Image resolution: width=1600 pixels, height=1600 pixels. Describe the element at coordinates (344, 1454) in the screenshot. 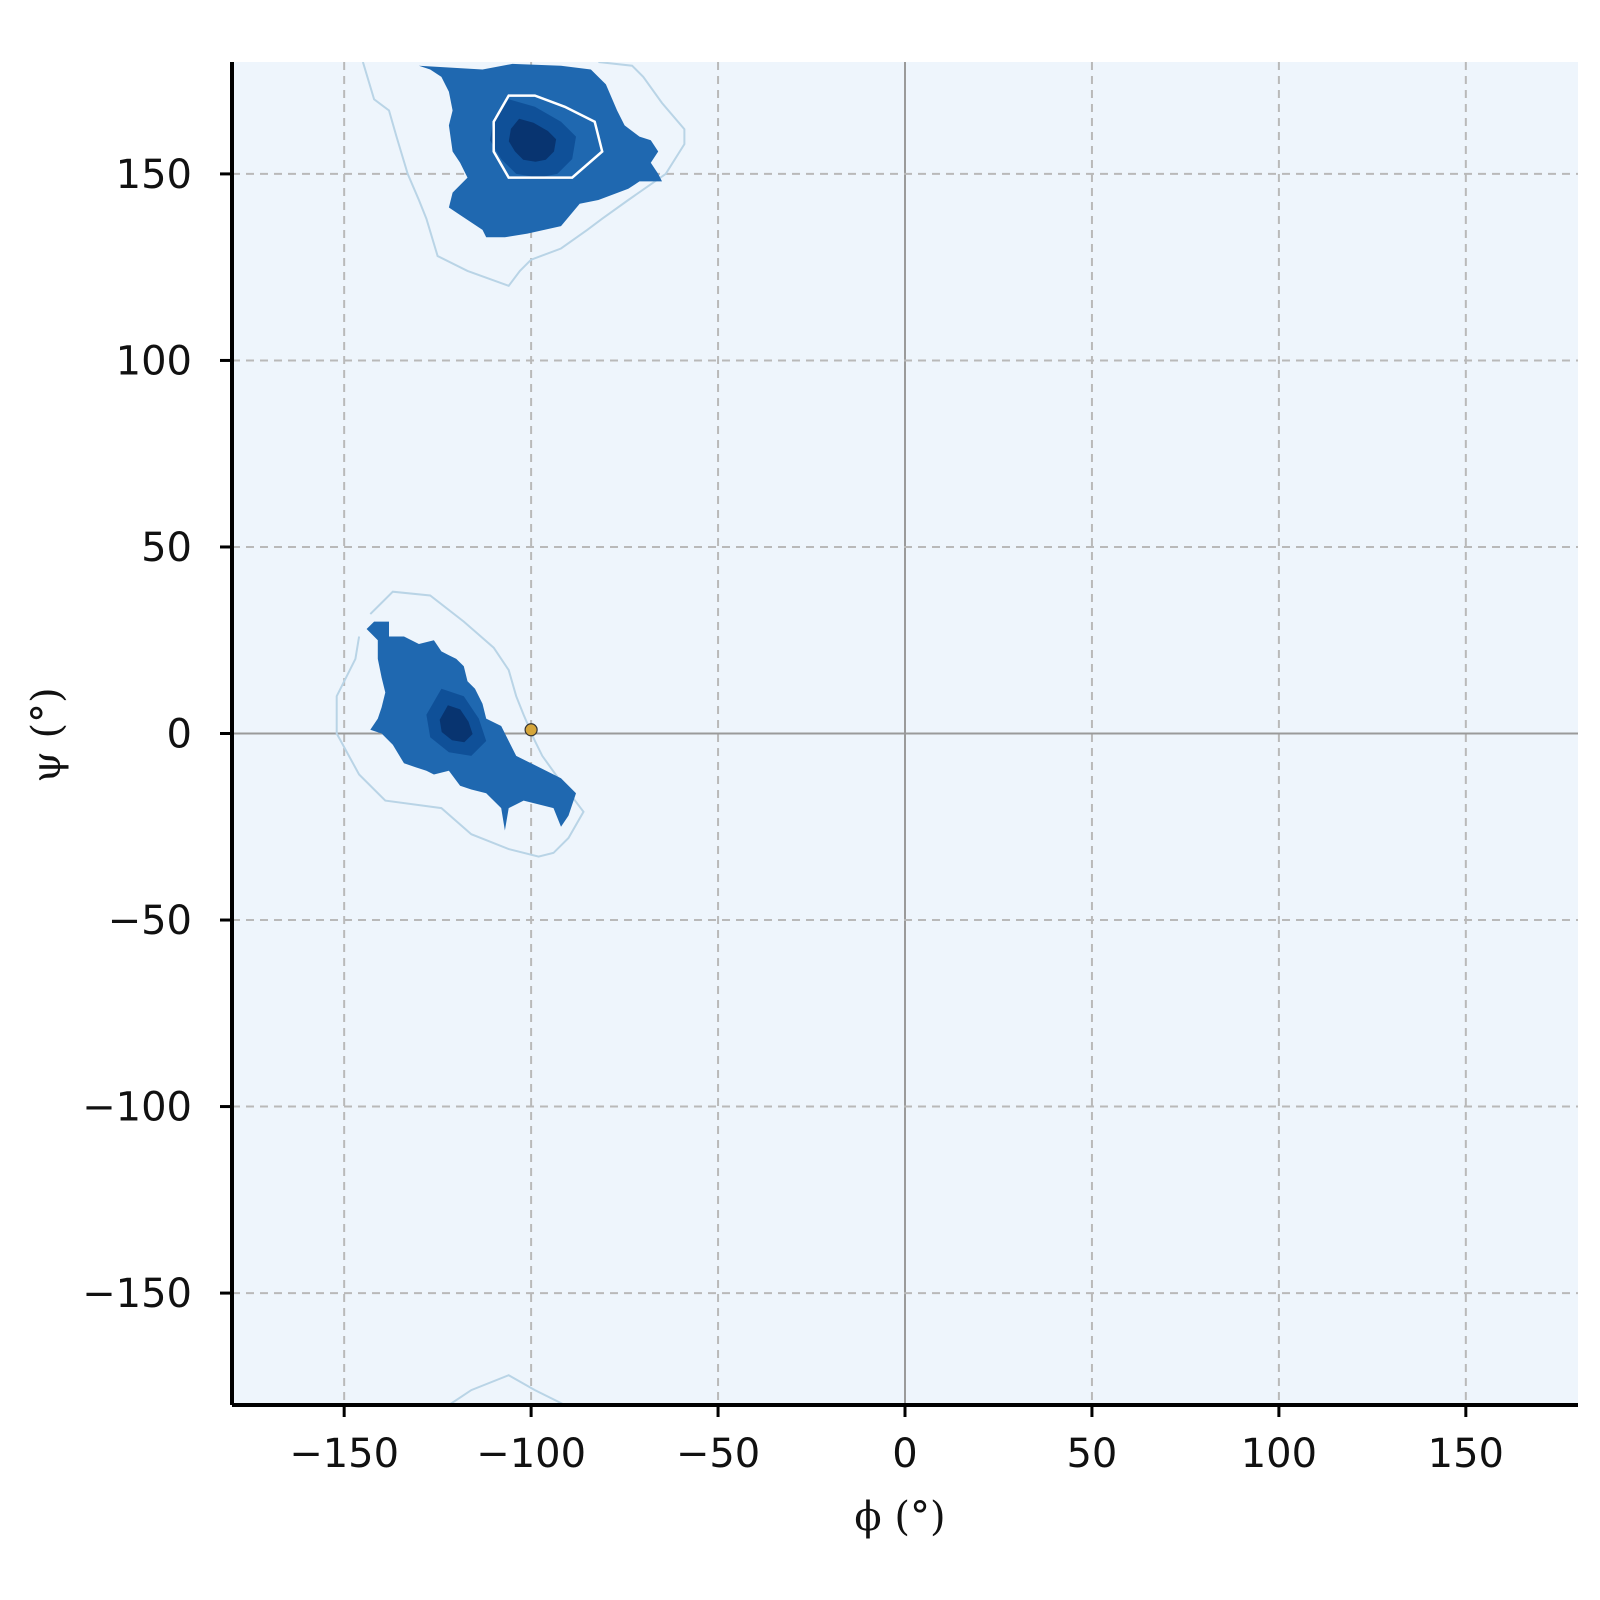

I see `x-tick-label: −150` at that location.